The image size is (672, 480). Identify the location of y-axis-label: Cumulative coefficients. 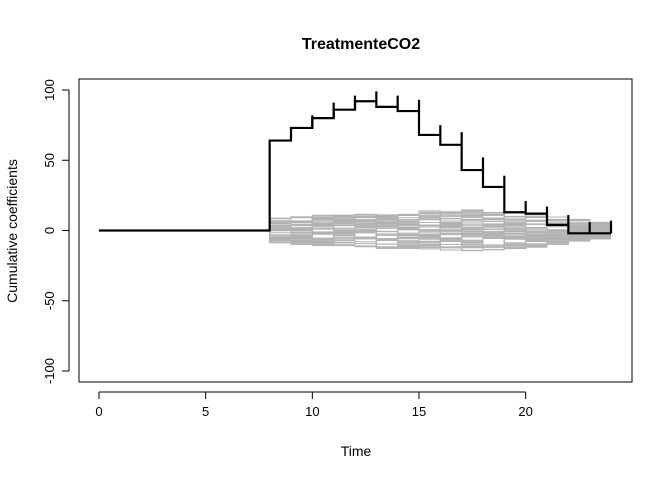
(12, 231).